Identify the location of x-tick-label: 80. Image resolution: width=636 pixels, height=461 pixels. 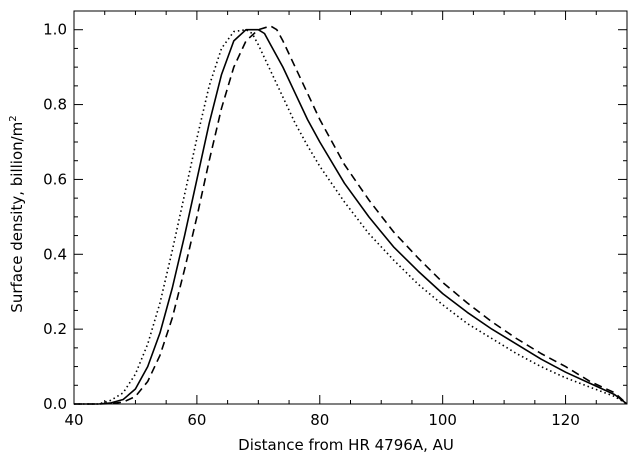
(319, 420).